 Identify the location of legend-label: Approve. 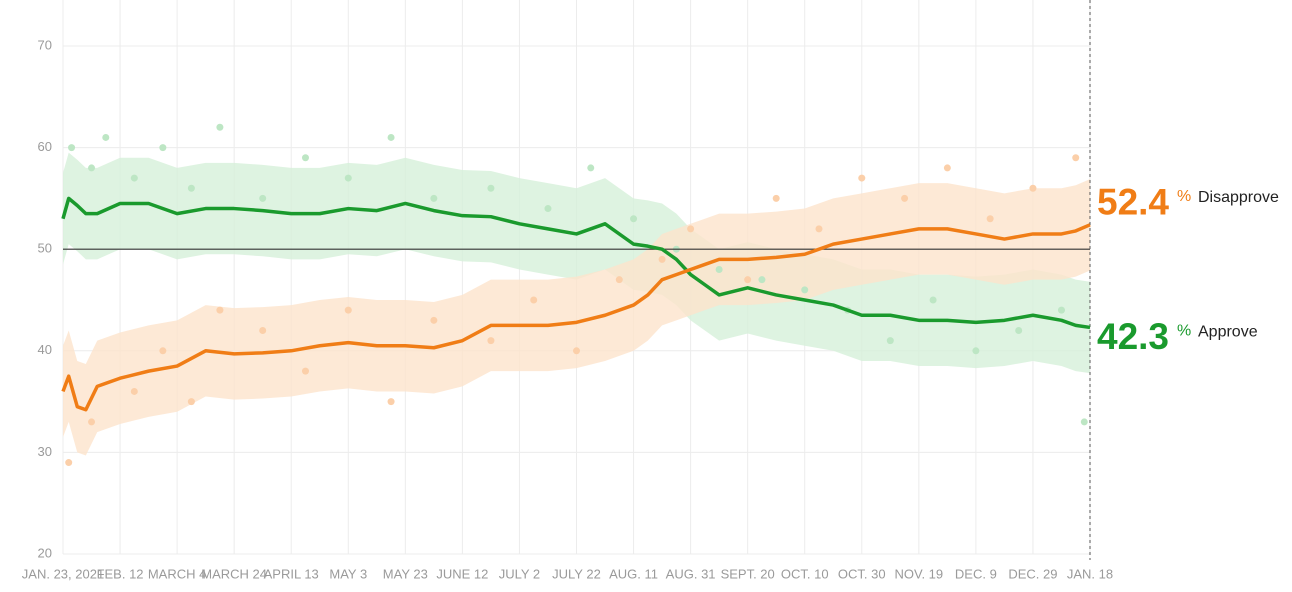
(1228, 332).